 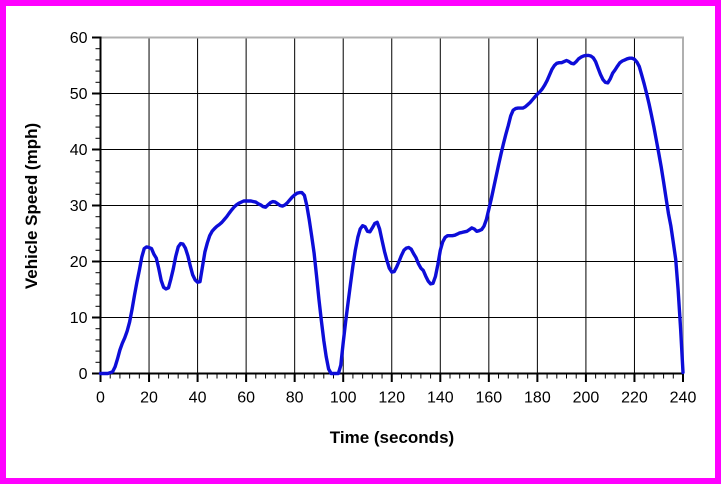 I want to click on x-tick-label: 180, so click(x=537, y=398).